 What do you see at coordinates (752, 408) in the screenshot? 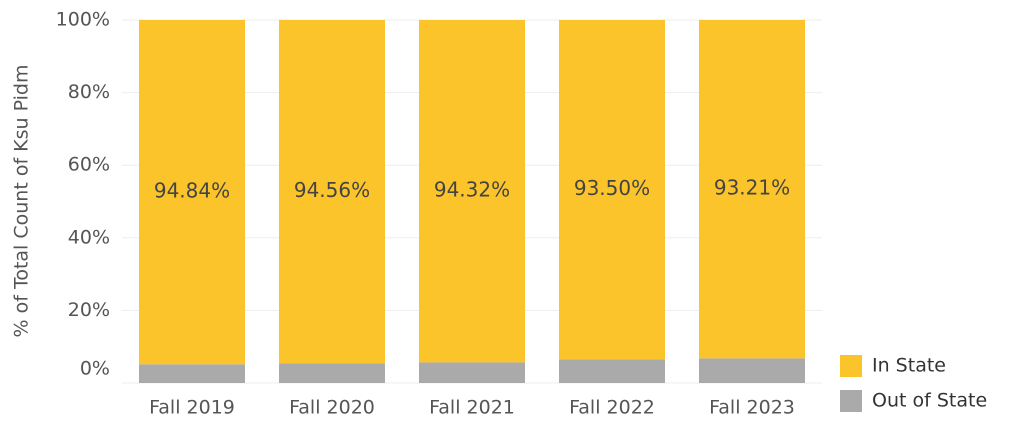
I see `x-tick-label: Fall 2023` at bounding box center [752, 408].